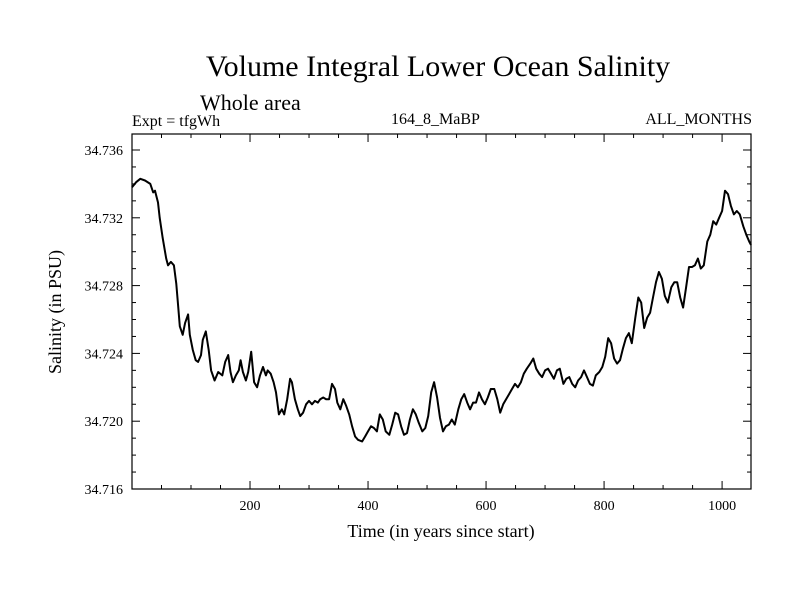 The height and width of the screenshot is (600, 800). I want to click on x-tick-label: 200, so click(250, 506).